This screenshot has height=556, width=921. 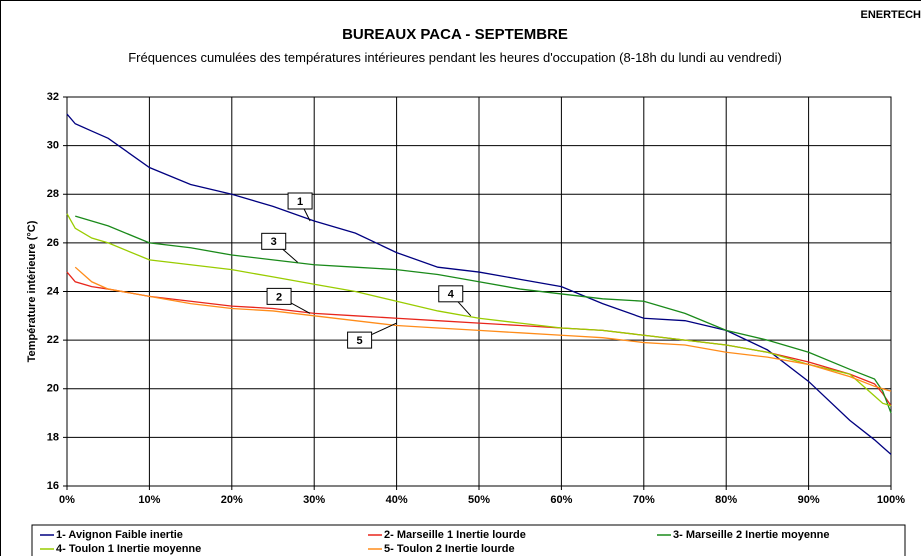 I want to click on y-tick-label: 30, so click(x=53, y=146).